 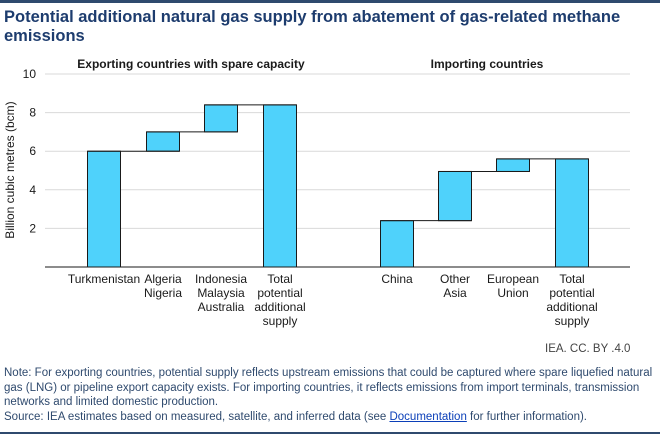 I want to click on top-rule, so click(x=330, y=1).